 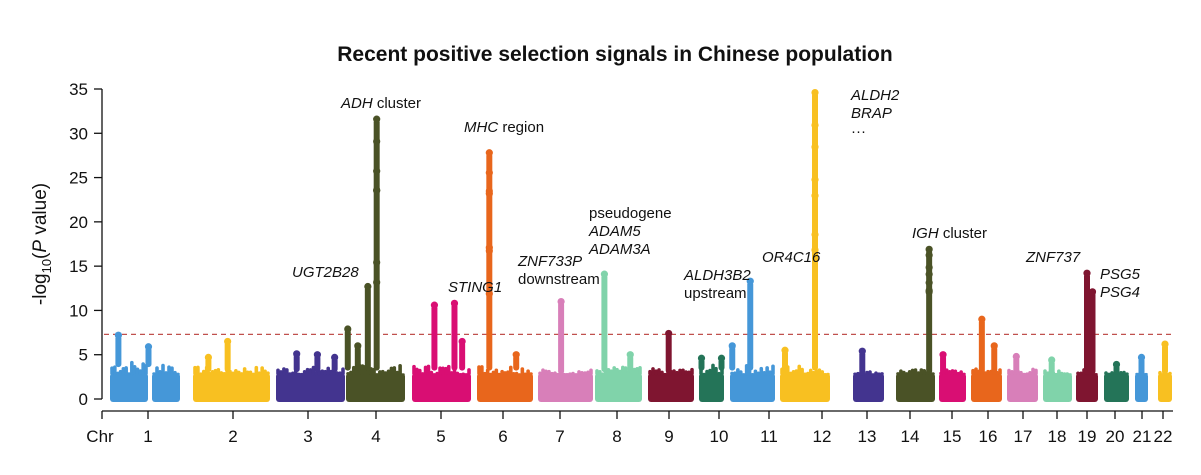 I want to click on chromosome-22-points, so click(x=1165, y=371).